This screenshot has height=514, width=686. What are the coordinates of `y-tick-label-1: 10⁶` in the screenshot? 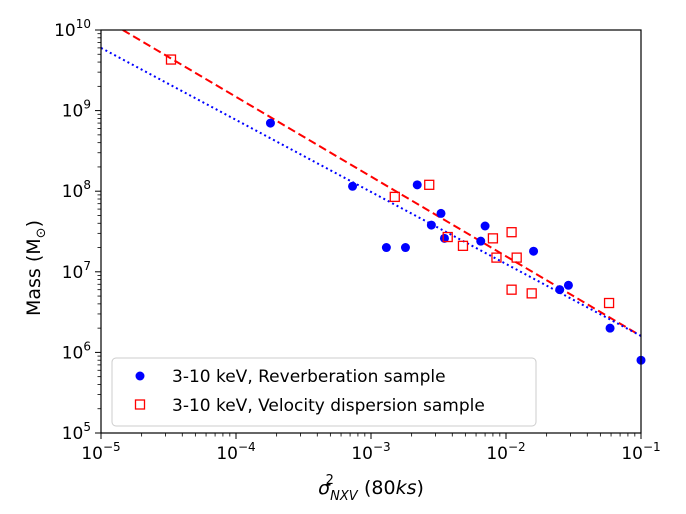 It's located at (76, 351).